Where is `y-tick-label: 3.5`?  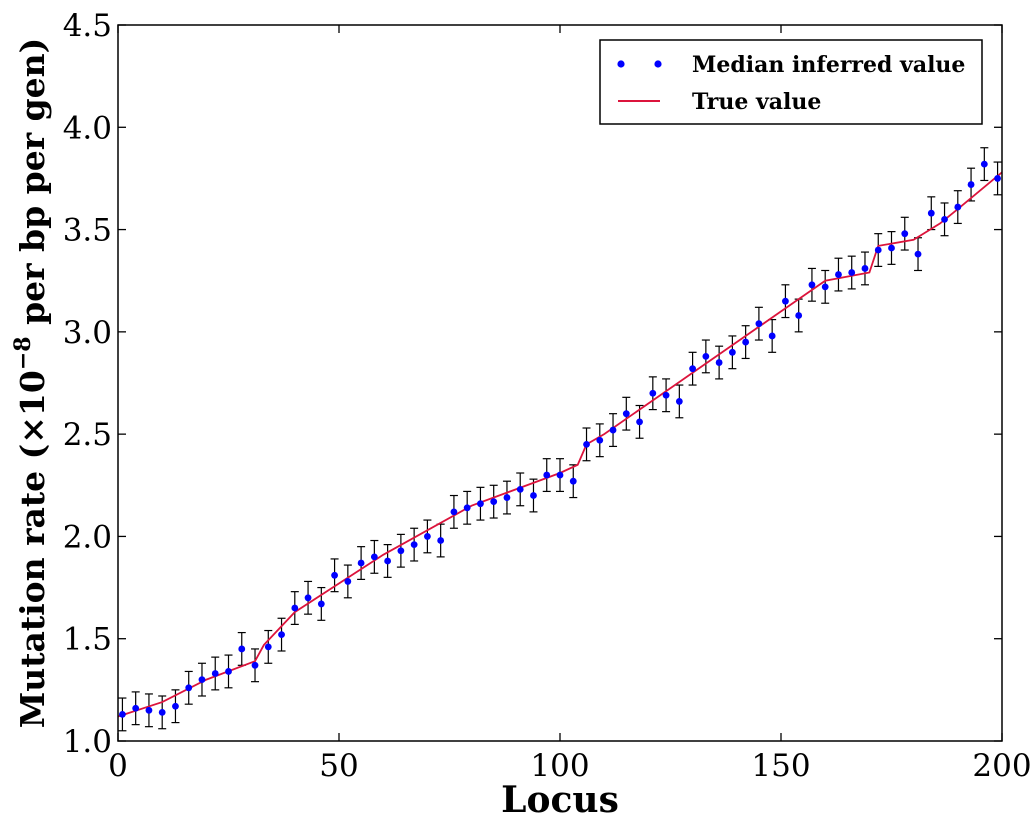
y-tick-label: 3.5 is located at coordinates (87, 231).